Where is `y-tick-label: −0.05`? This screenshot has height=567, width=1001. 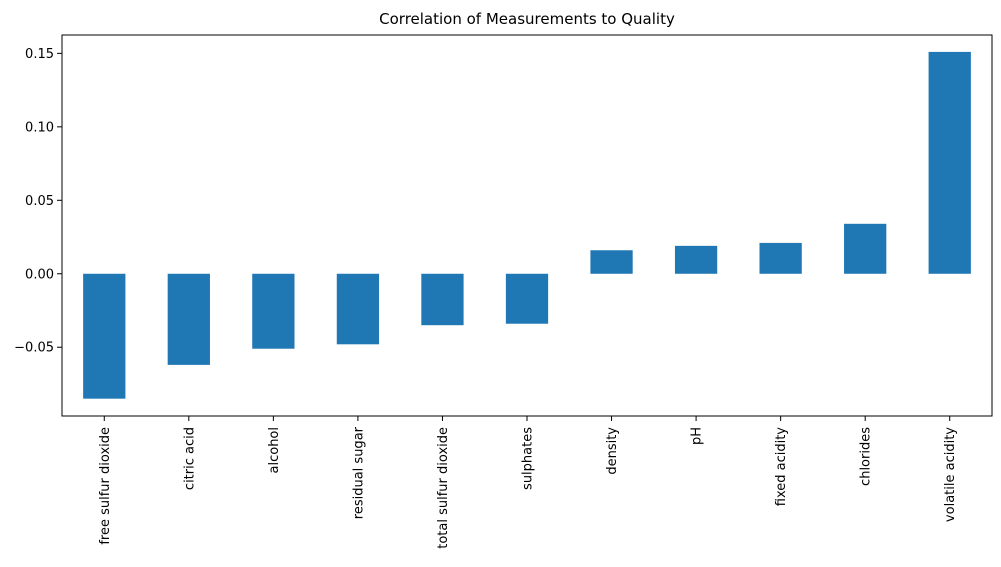 y-tick-label: −0.05 is located at coordinates (34, 348).